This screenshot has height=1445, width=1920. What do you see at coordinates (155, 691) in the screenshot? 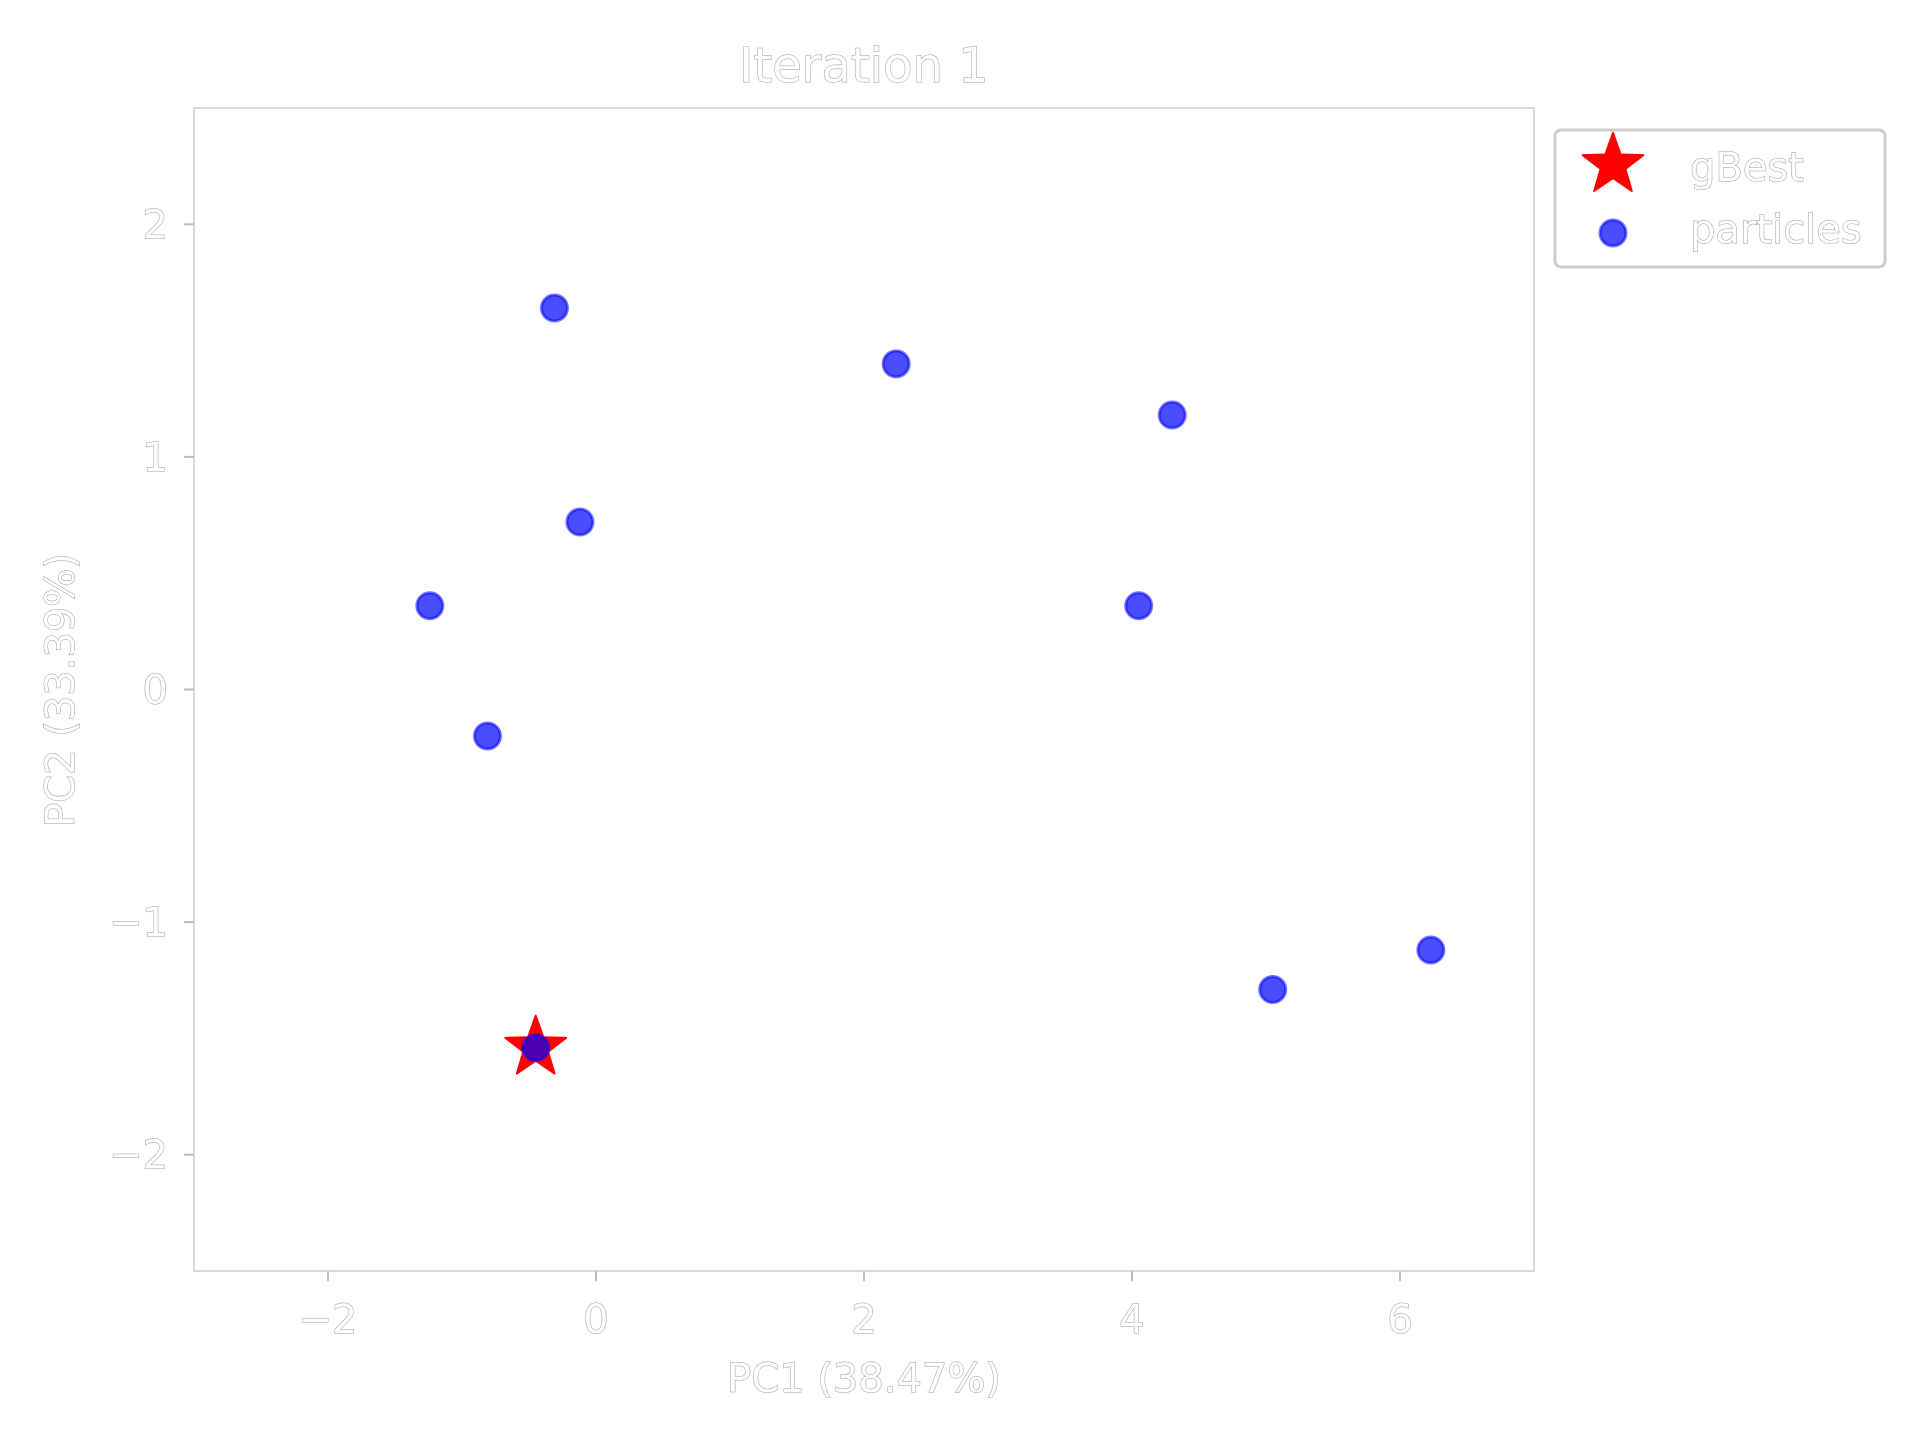
I see `y-tick-label: 0` at bounding box center [155, 691].